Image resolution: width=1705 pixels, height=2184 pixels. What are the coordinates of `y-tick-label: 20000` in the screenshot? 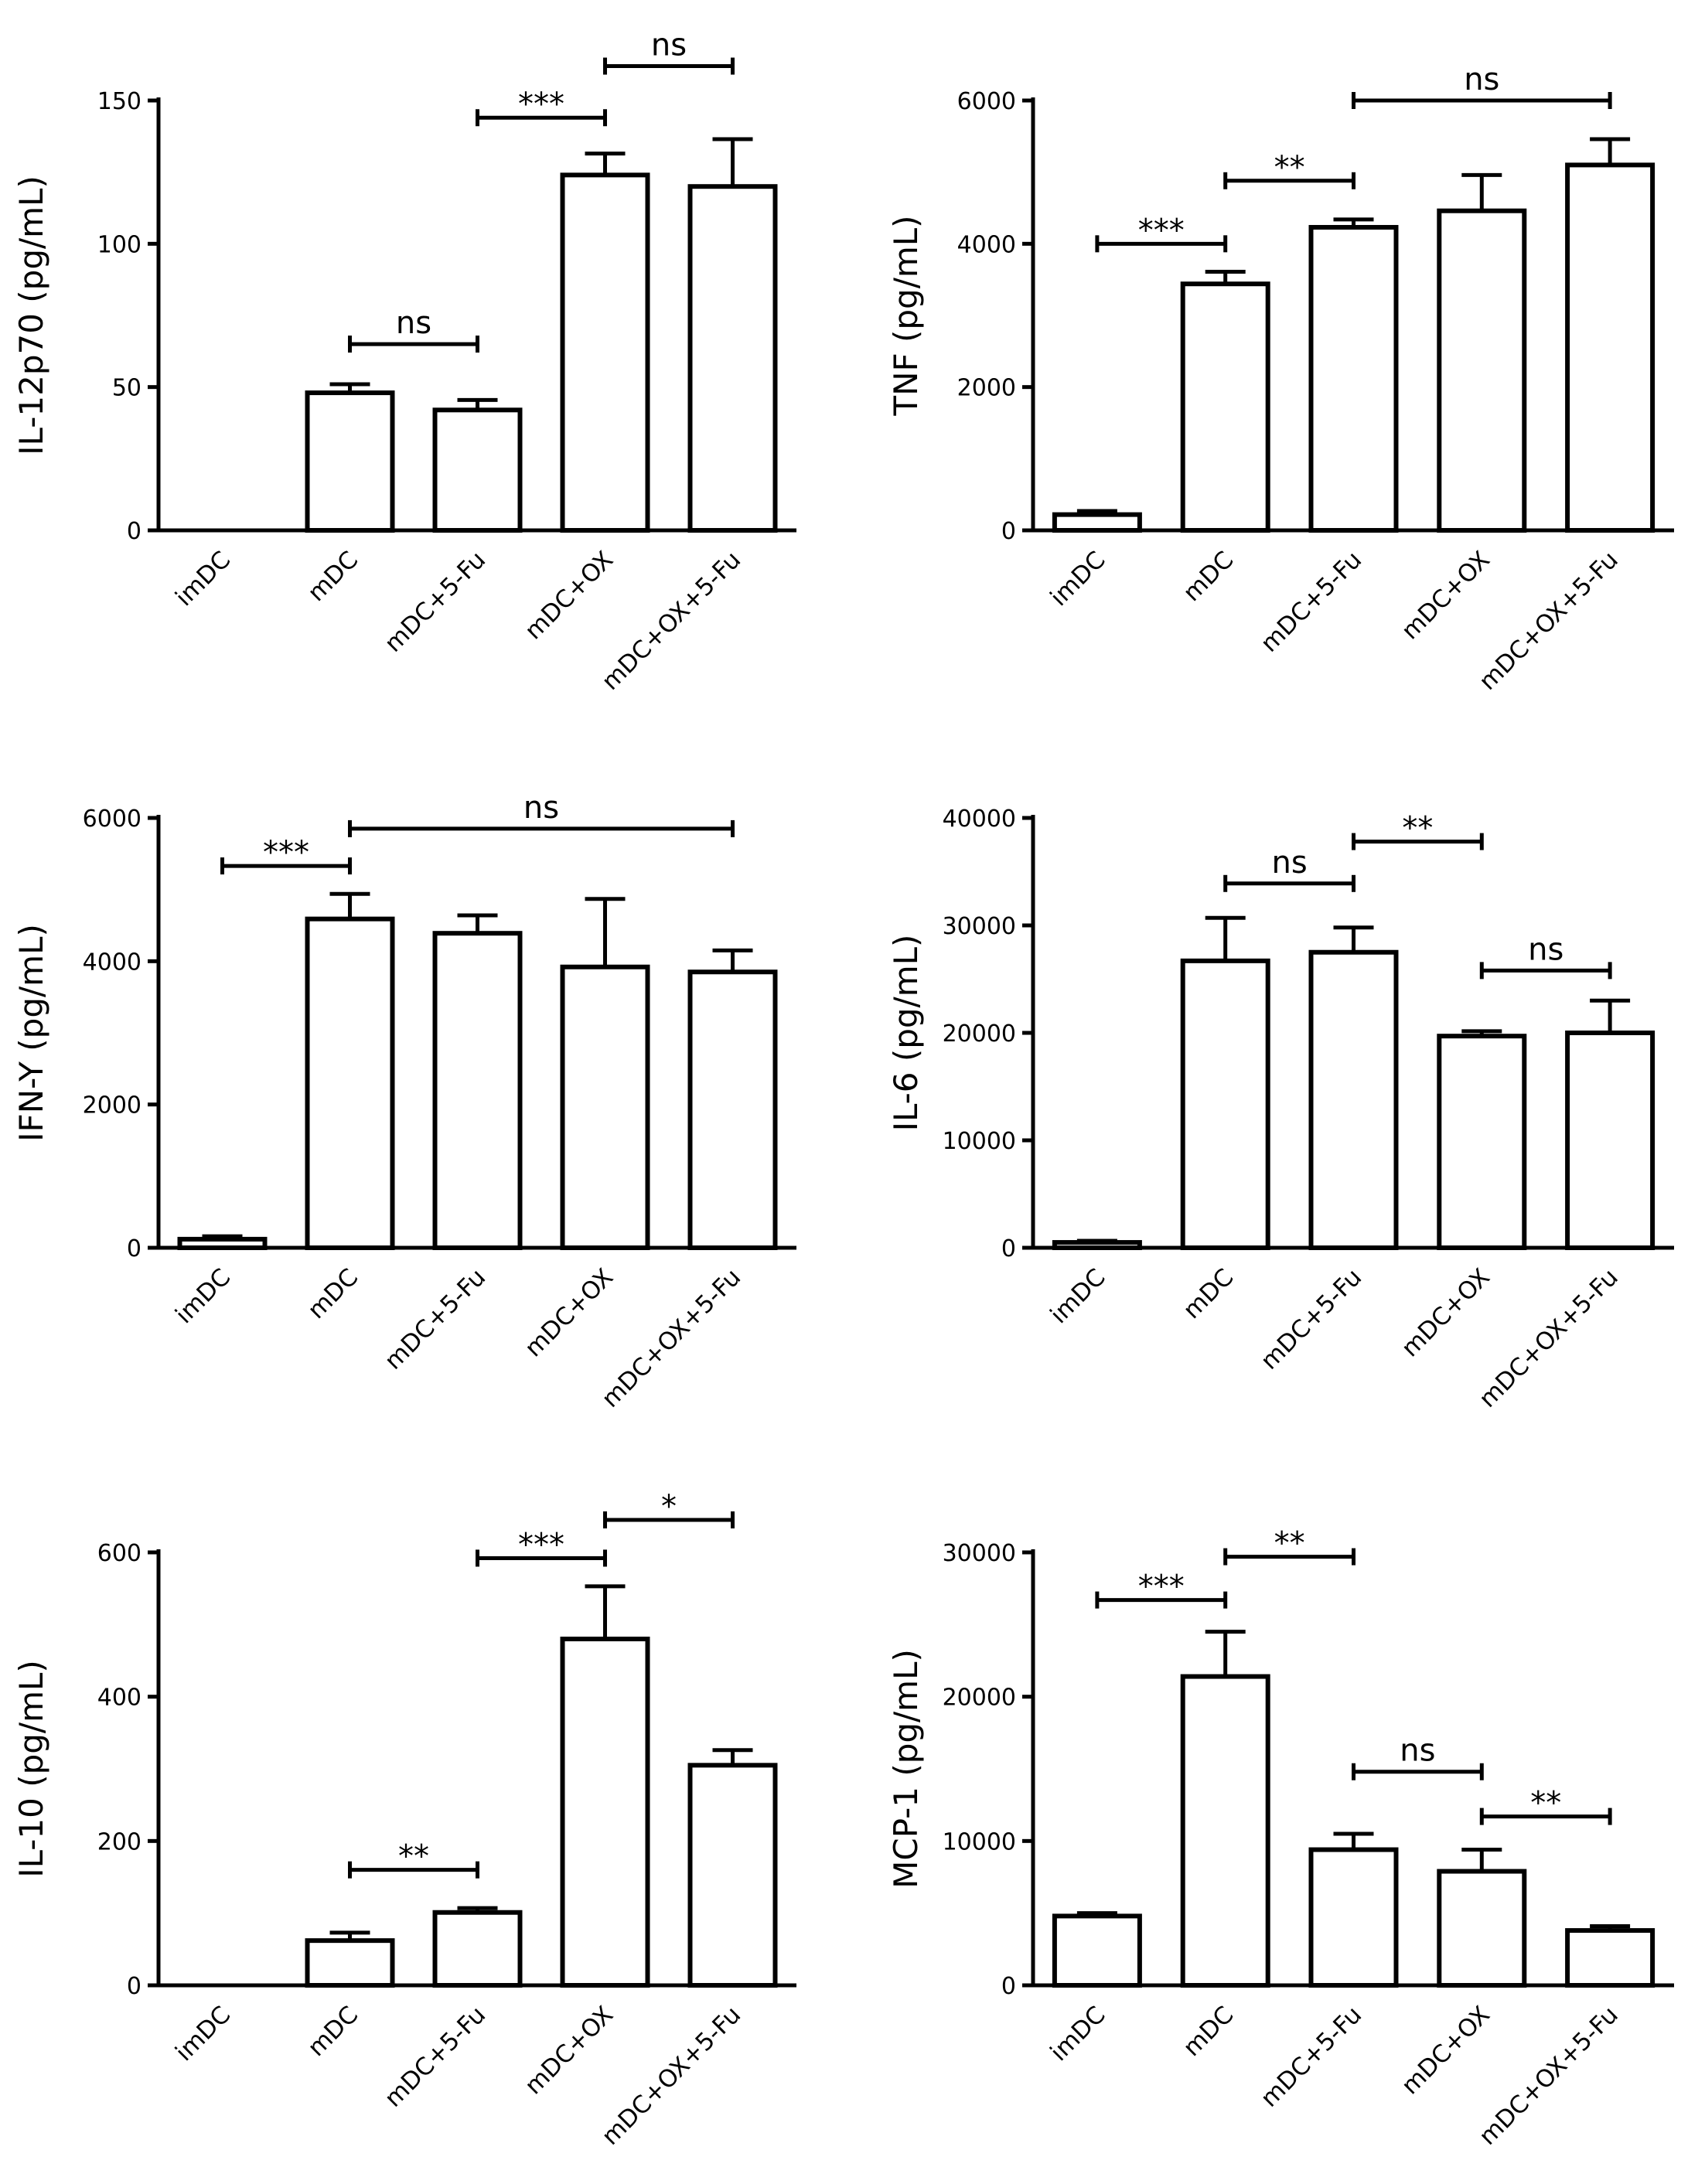 It's located at (980, 1034).